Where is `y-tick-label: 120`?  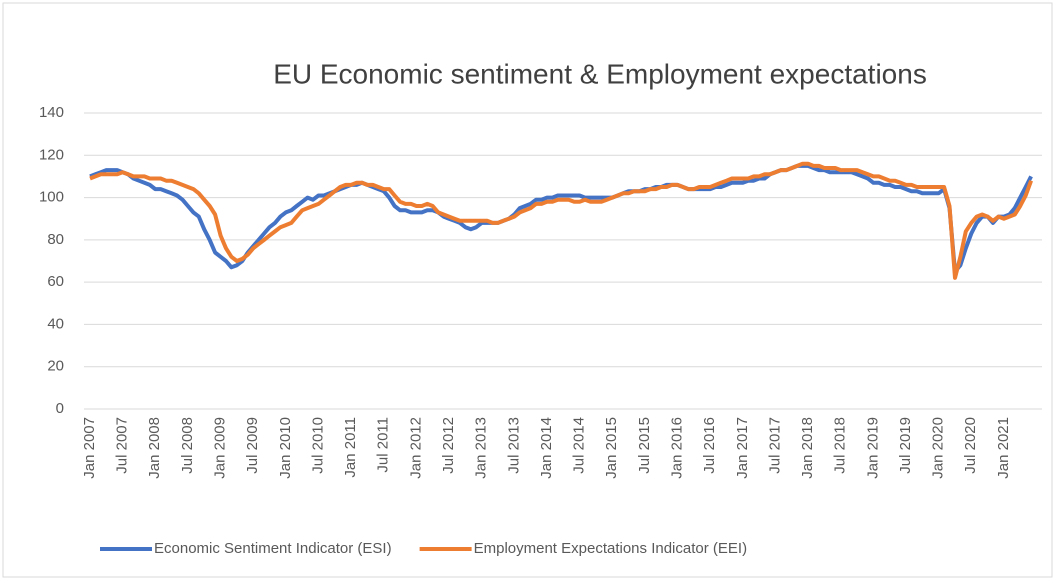
y-tick-label: 120 is located at coordinates (51, 154).